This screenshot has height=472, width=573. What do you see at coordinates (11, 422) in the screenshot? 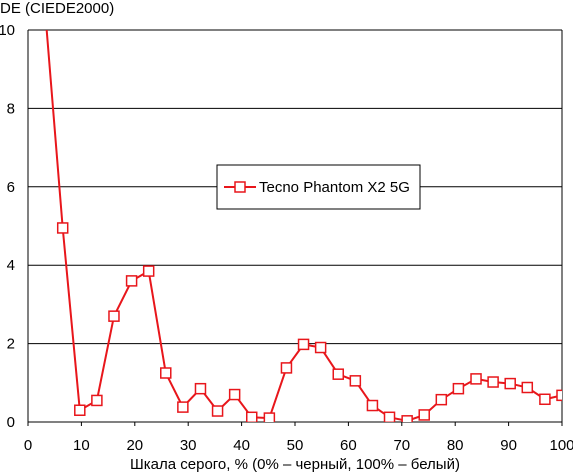
I see `y-tick-label: 0` at bounding box center [11, 422].